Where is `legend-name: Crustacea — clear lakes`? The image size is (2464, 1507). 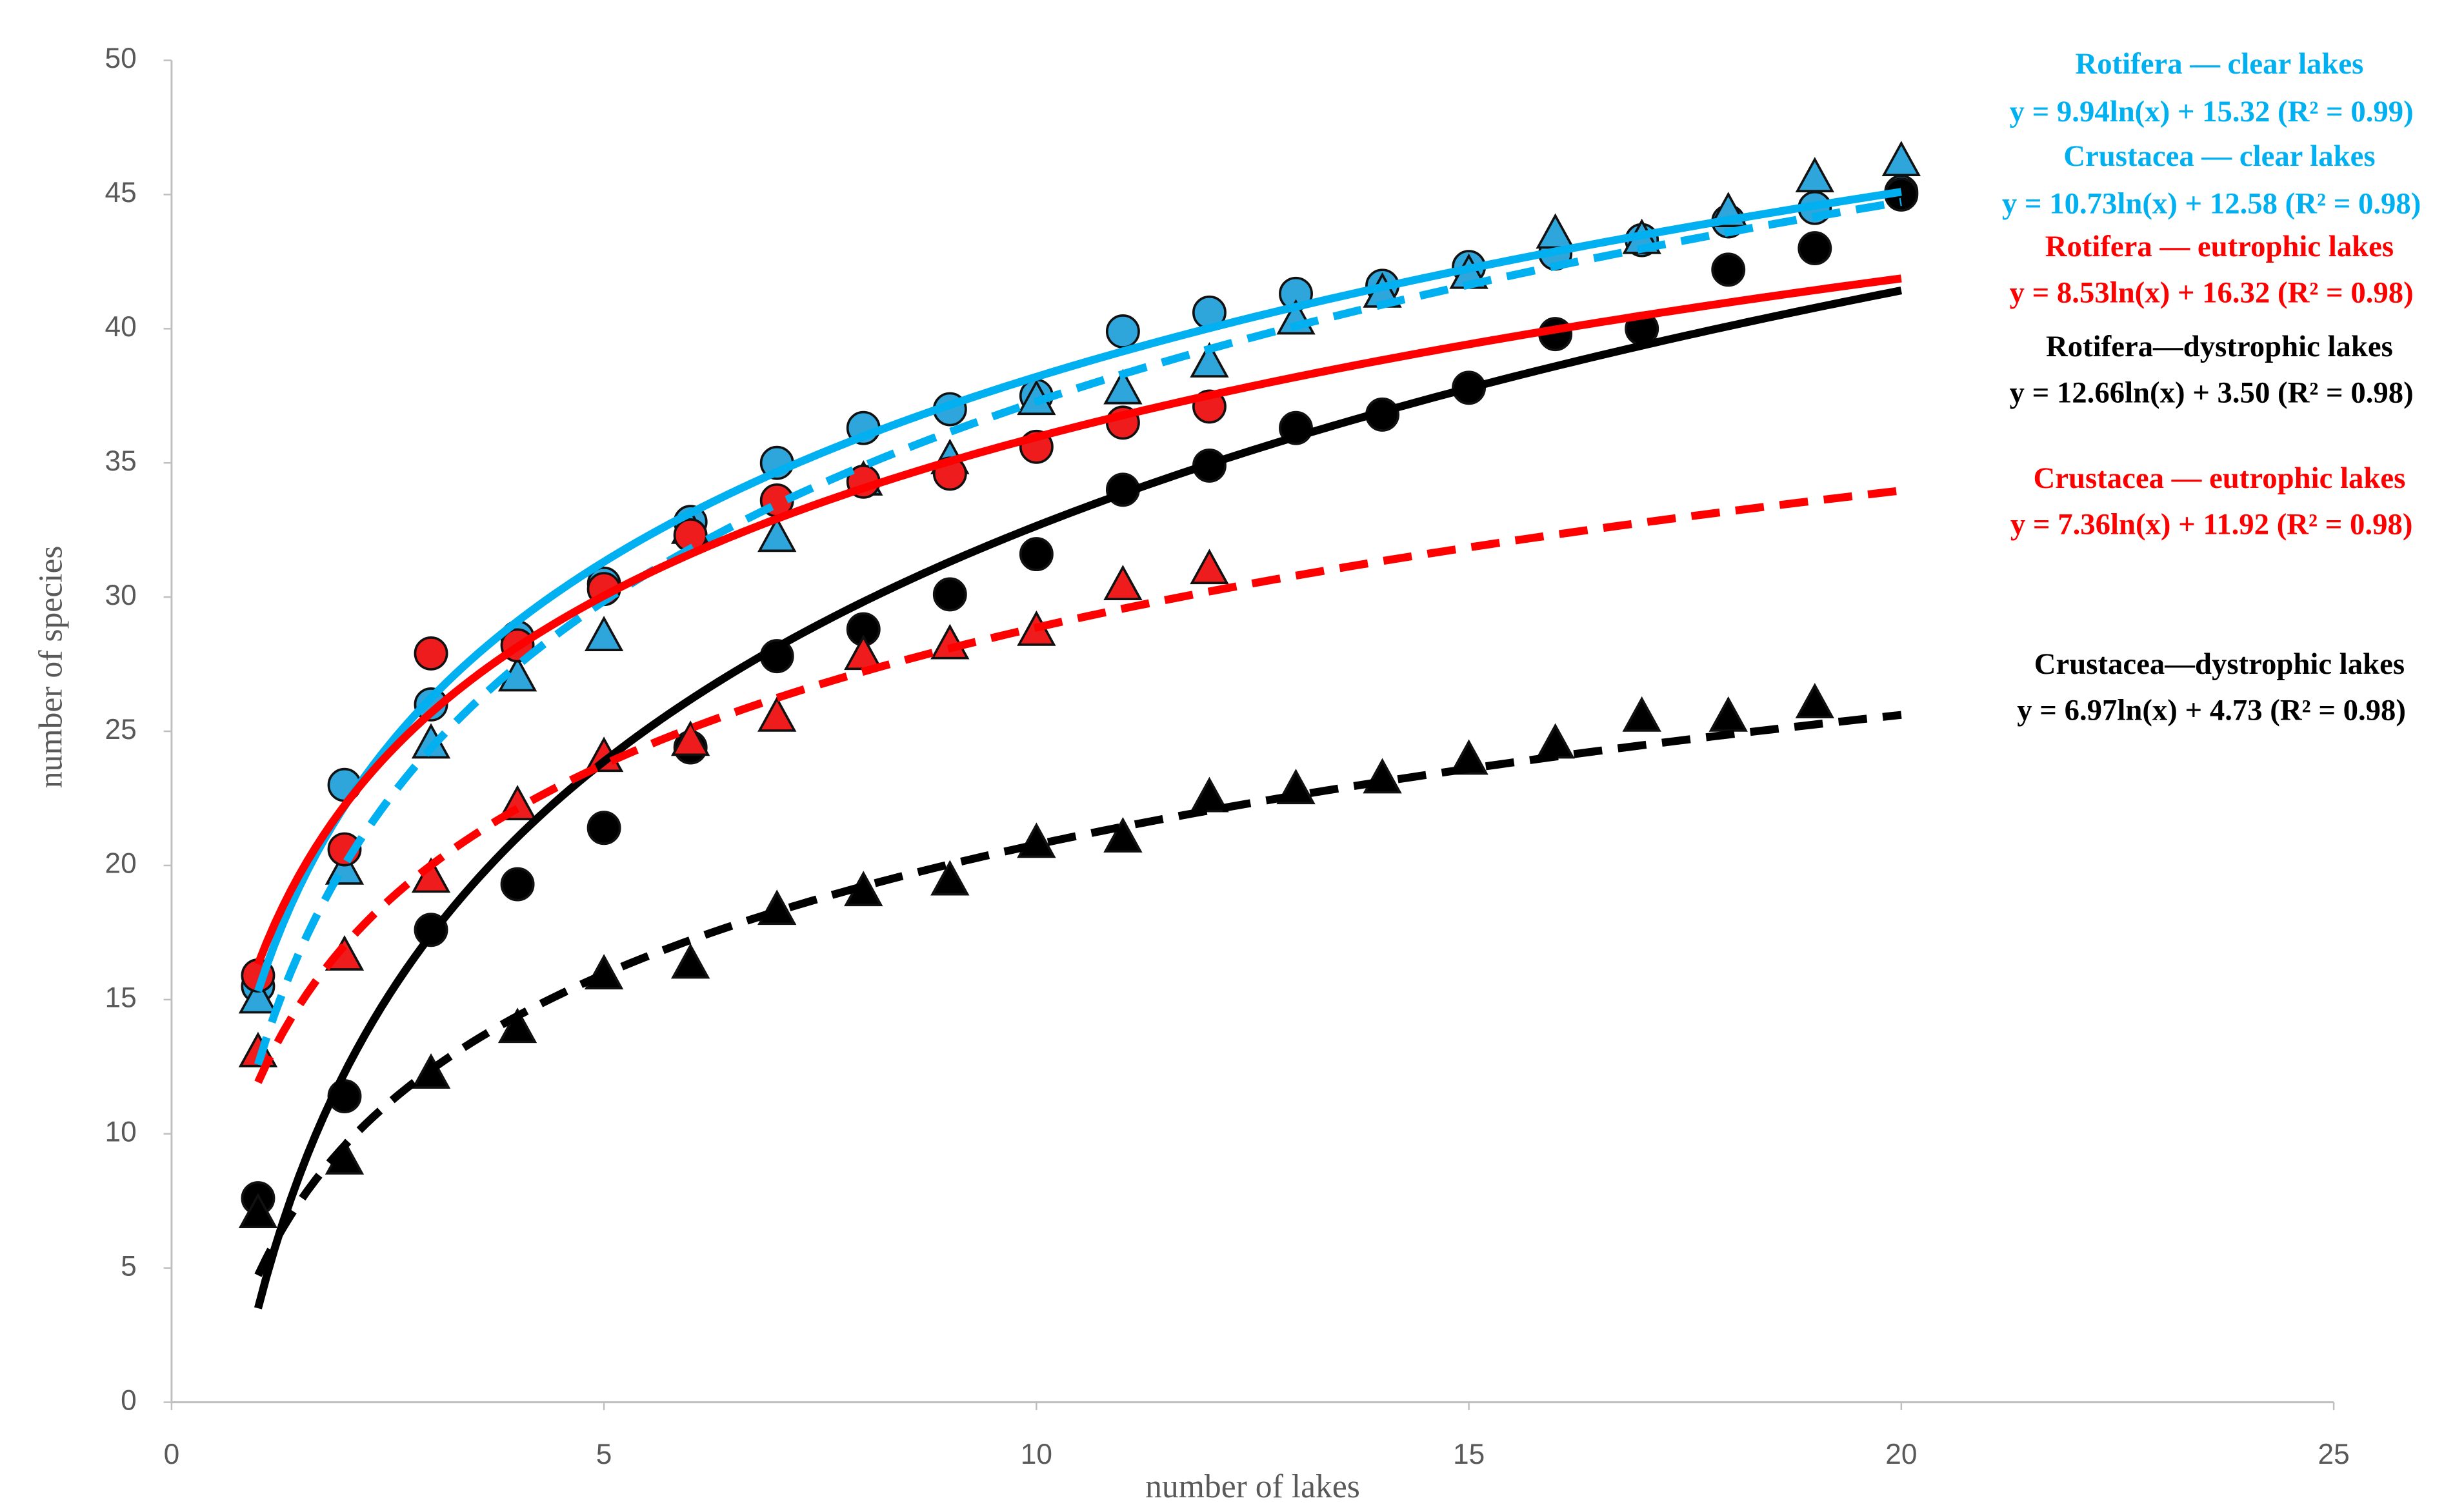 legend-name: Crustacea — clear lakes is located at coordinates (2219, 156).